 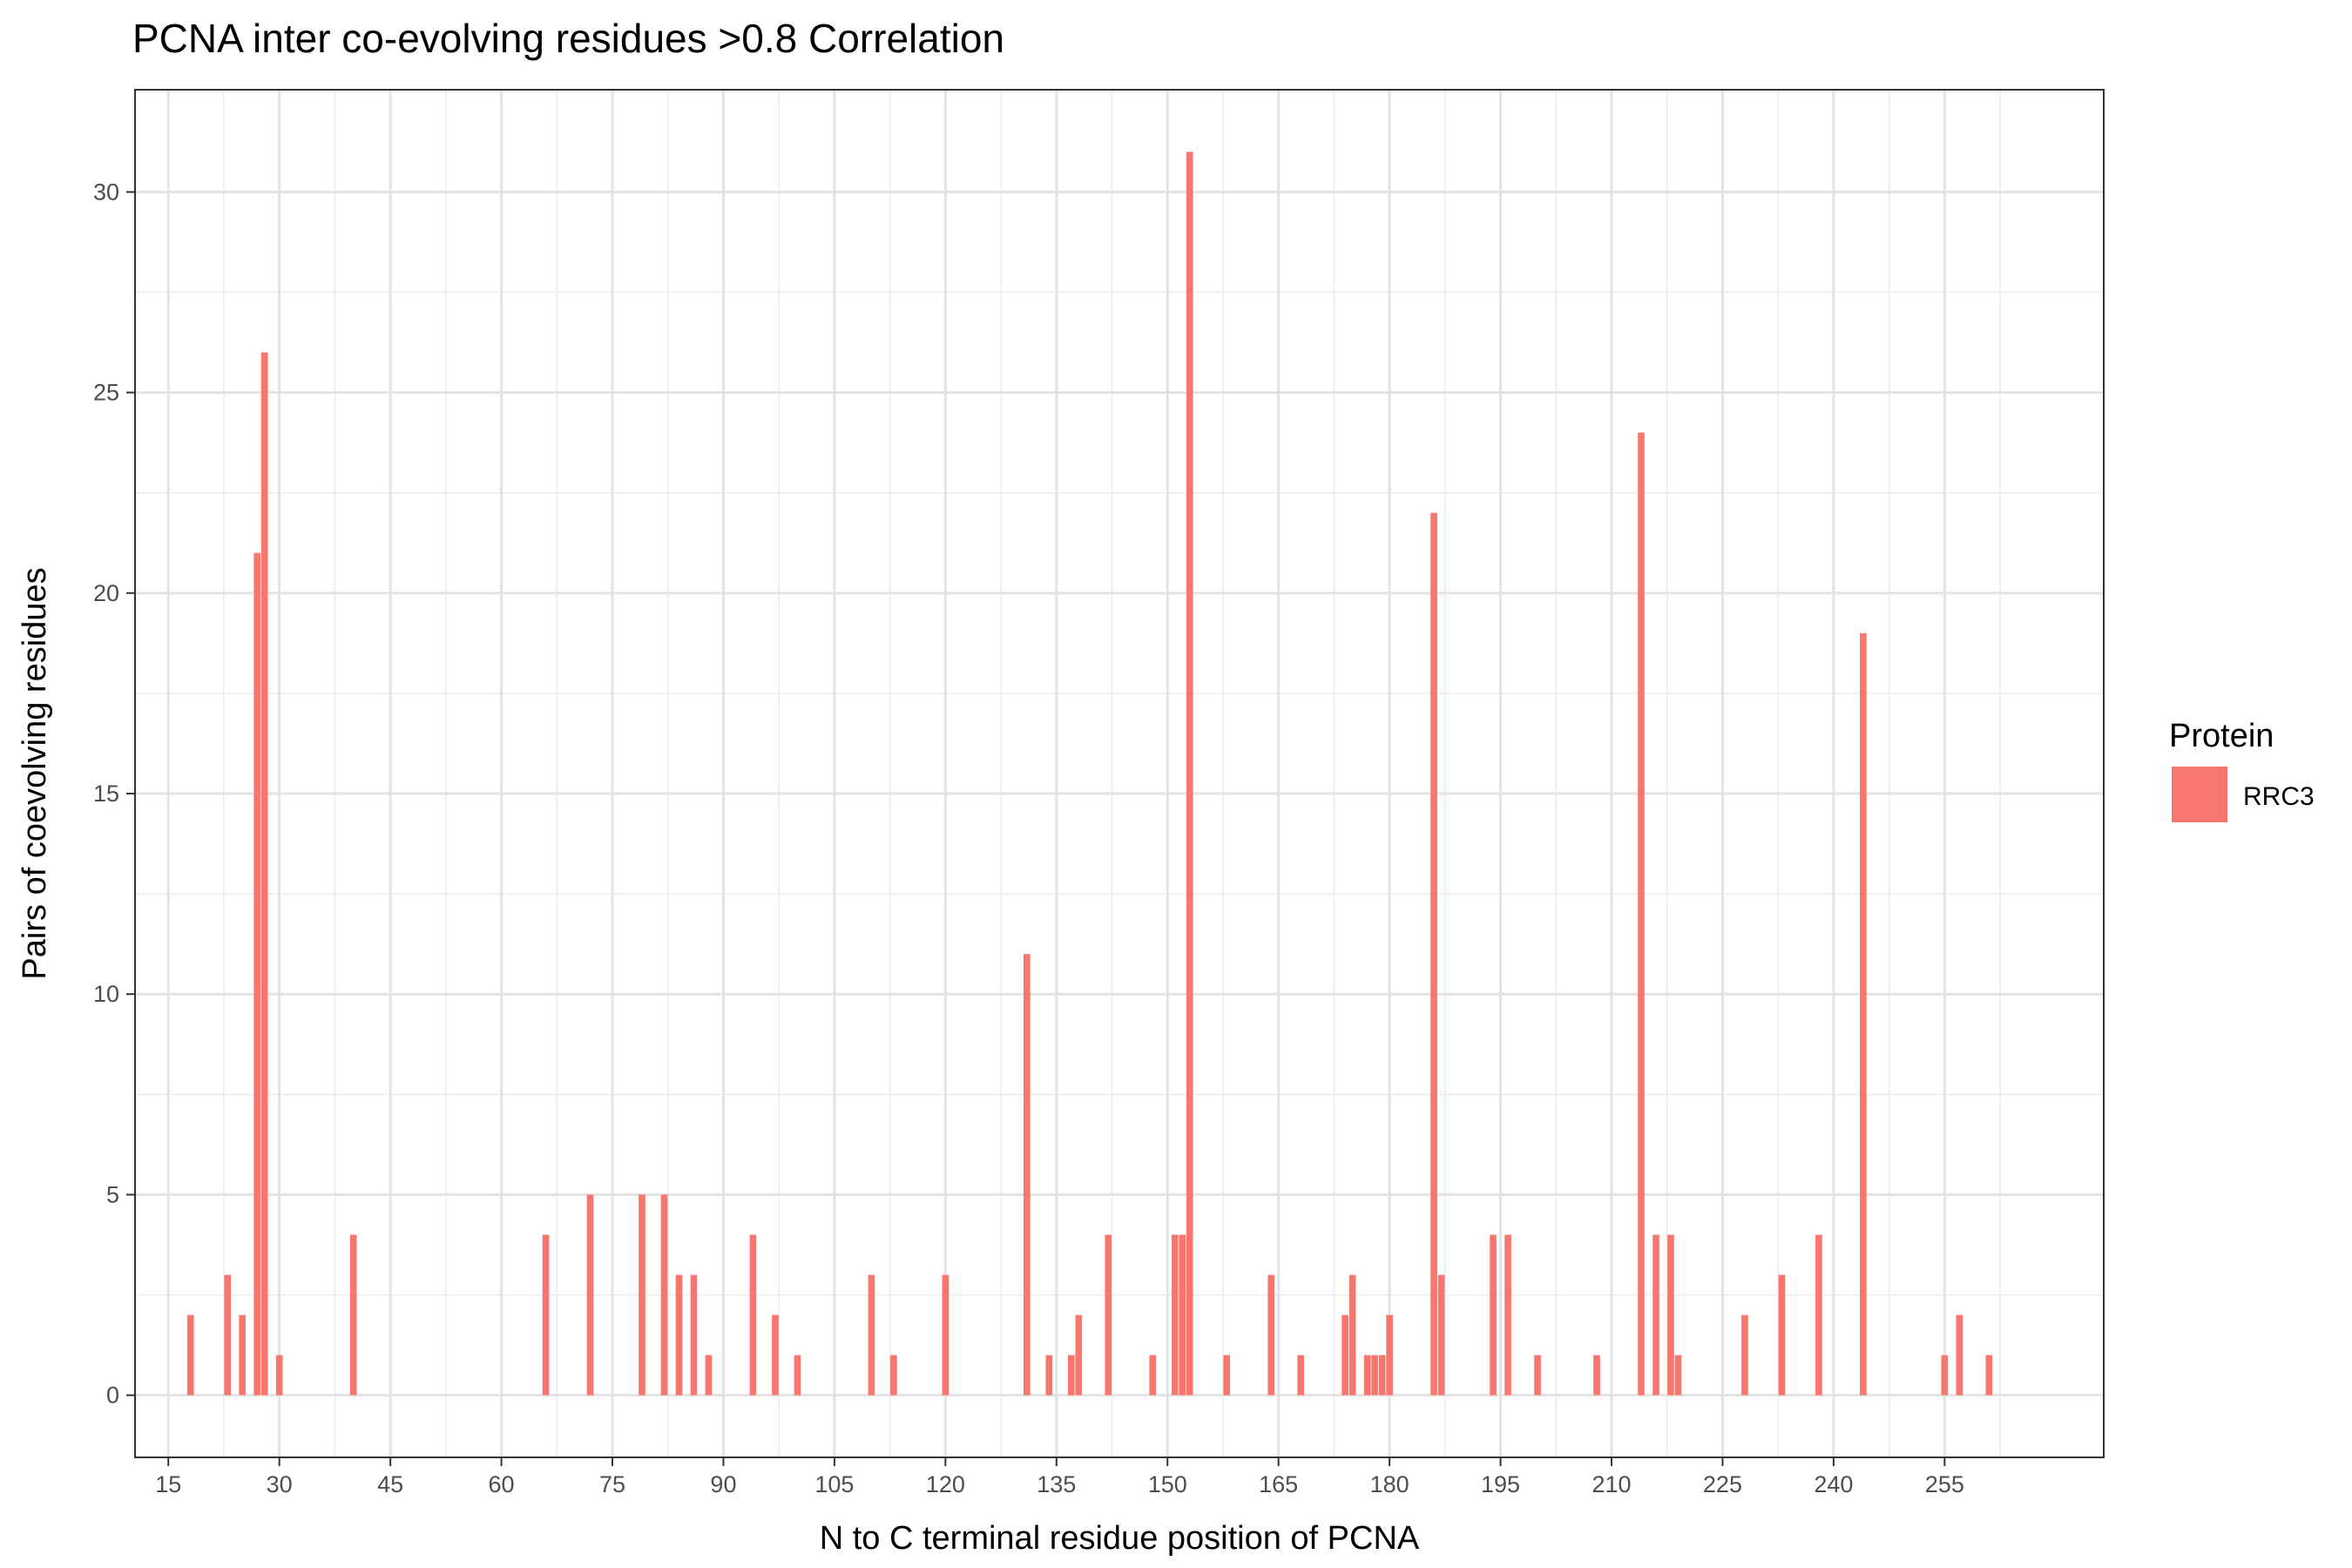 I want to click on x-tick-label: 210, so click(x=1611, y=1484).